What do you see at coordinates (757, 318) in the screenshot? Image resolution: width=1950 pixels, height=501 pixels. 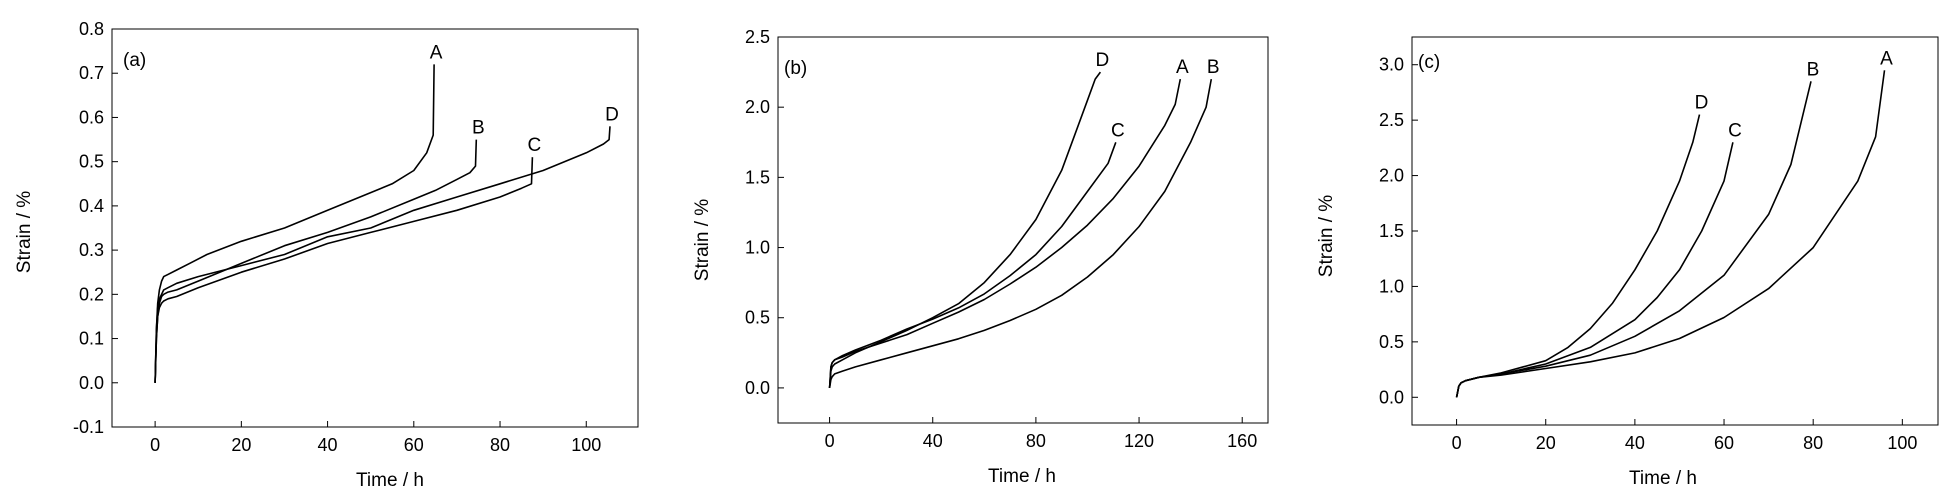 I see `y-tick-label-b: 0.5` at bounding box center [757, 318].